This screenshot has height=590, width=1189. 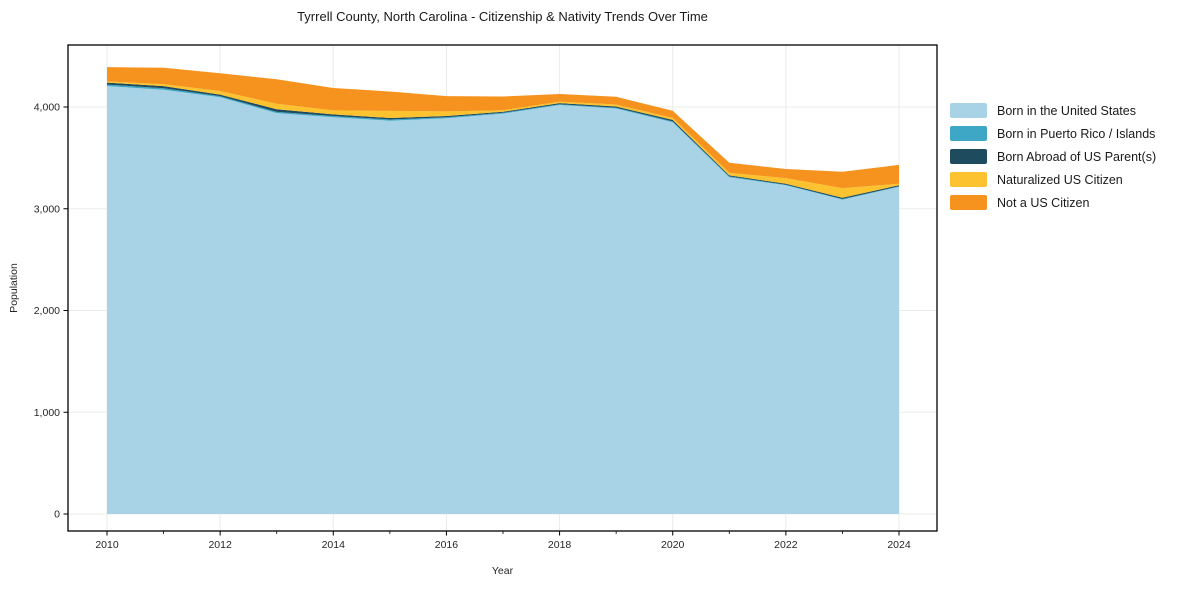 What do you see at coordinates (503, 139) in the screenshot?
I see `area-naturalized-us-citizen` at bounding box center [503, 139].